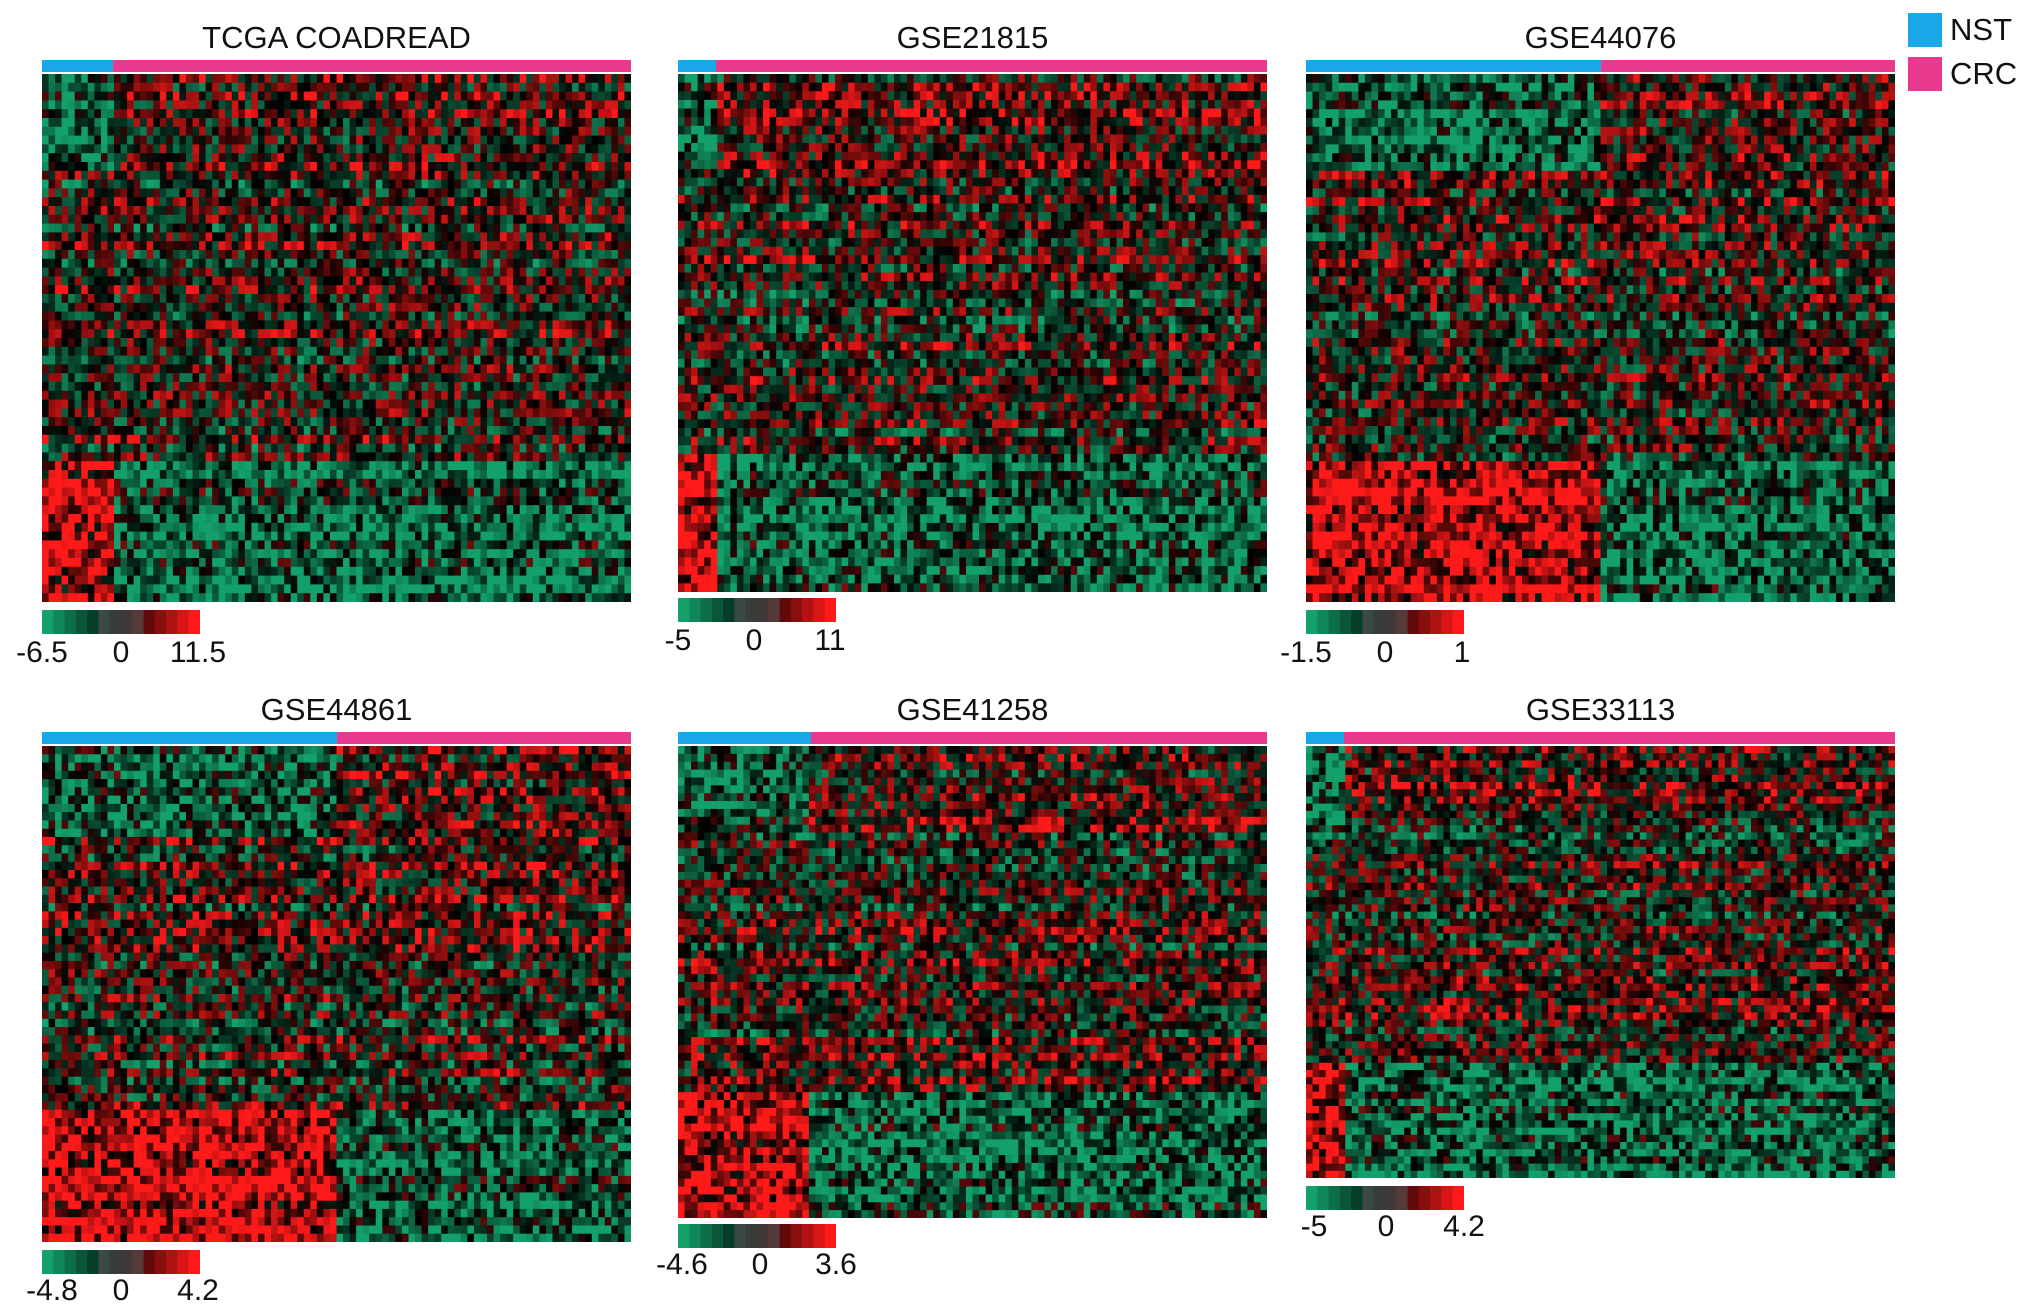  Describe the element at coordinates (1981, 30) in the screenshot. I see `legend-label-nst: NST` at that location.